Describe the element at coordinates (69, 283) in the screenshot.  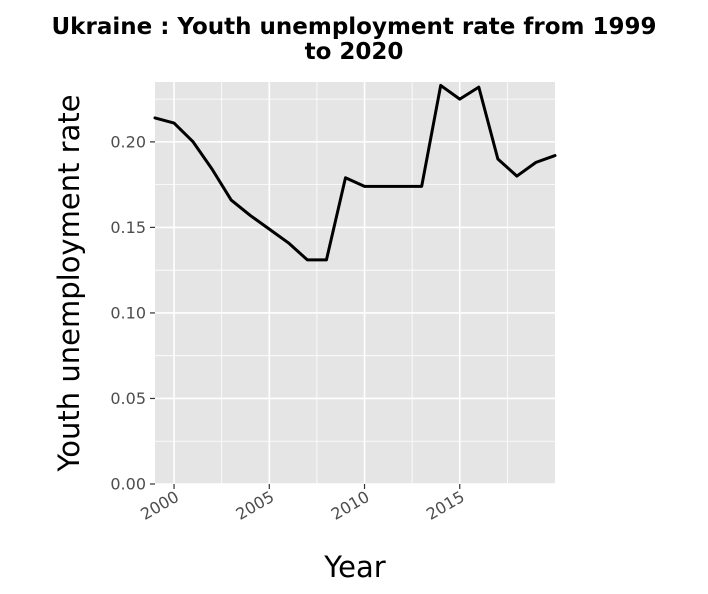
I see `y-axis-title: Youth unemployment rate` at that location.